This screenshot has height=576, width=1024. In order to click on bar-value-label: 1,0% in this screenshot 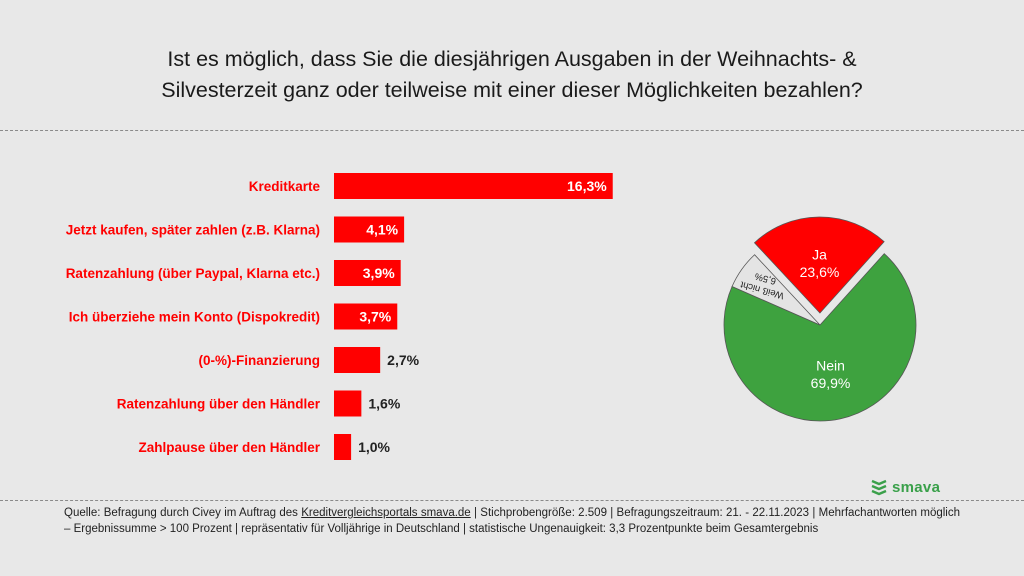, I will do `click(374, 447)`.